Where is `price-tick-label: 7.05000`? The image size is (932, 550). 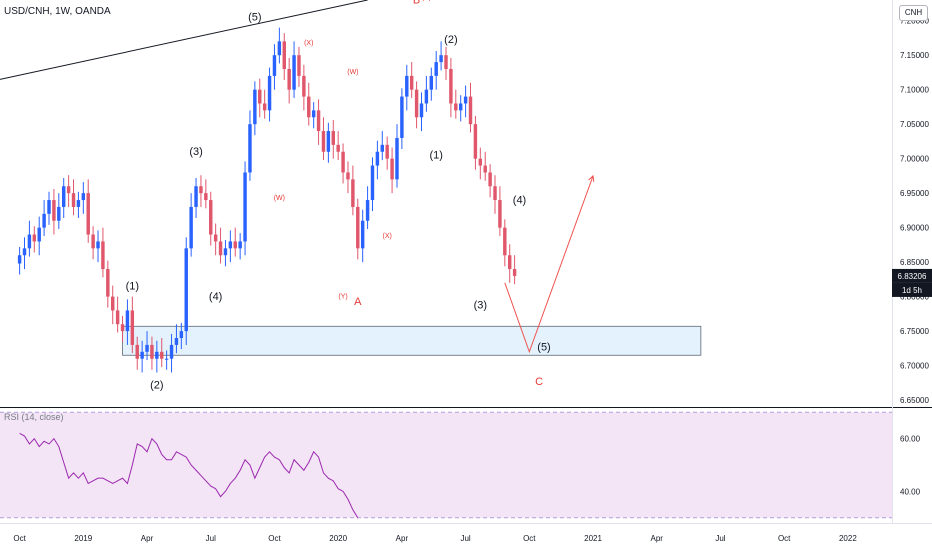 price-tick-label: 7.05000 is located at coordinates (914, 124).